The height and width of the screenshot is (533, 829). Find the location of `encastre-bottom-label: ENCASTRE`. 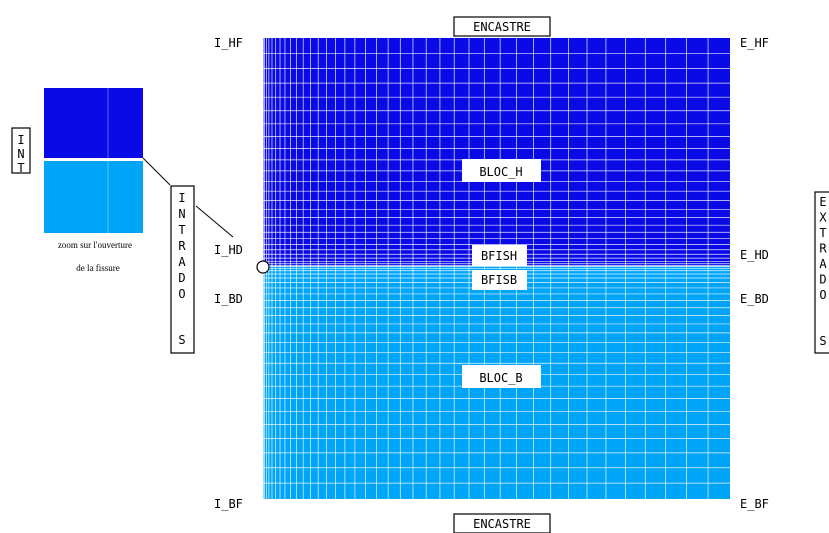

encastre-bottom-label: ENCASTRE is located at coordinates (502, 524).